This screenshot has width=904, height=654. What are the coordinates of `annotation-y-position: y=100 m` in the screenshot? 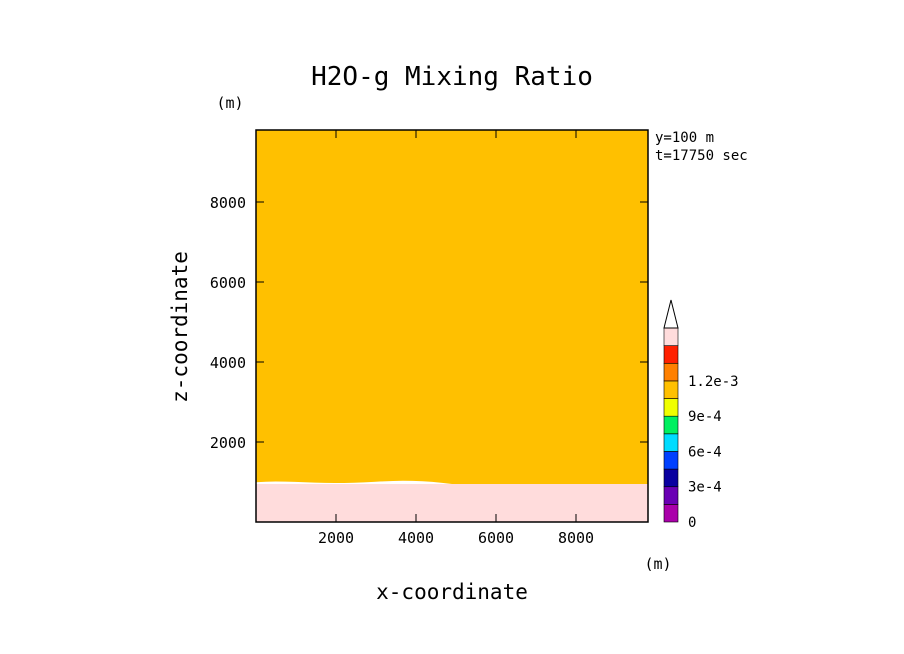 It's located at (684, 138).